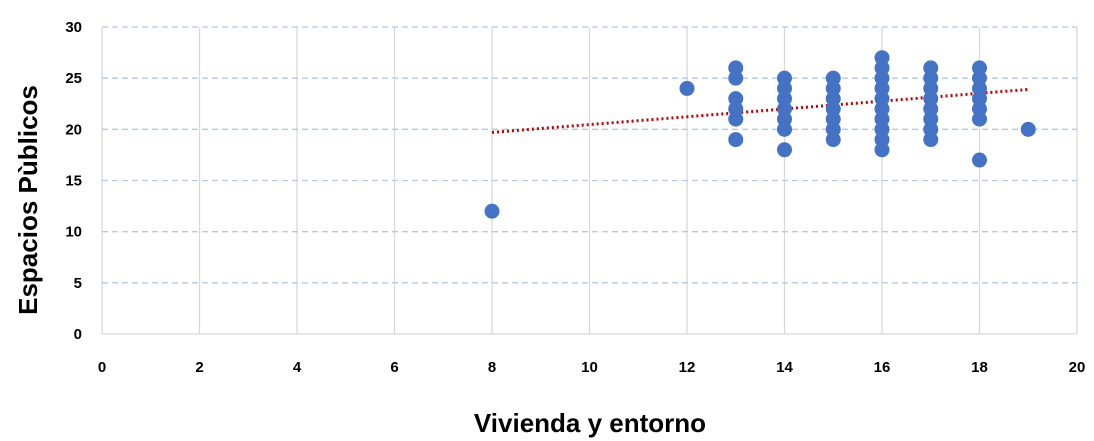 This screenshot has width=1094, height=441. Describe the element at coordinates (492, 367) in the screenshot. I see `x-tick-label: 8` at that location.